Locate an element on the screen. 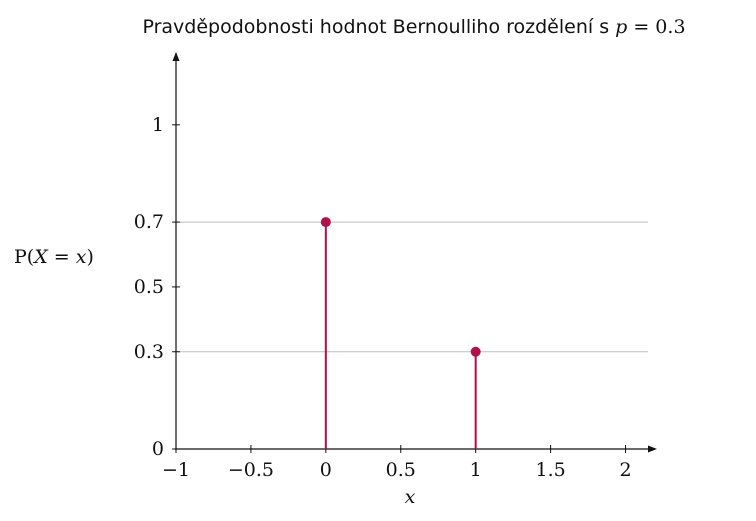  y-tick-label: 0 is located at coordinates (158, 449).